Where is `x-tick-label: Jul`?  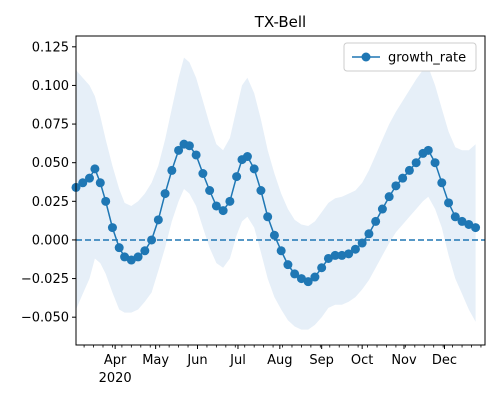 x-tick-label: Jul is located at coordinates (237, 360).